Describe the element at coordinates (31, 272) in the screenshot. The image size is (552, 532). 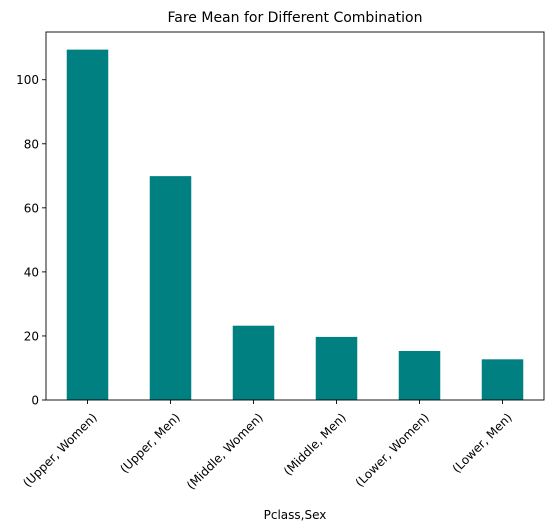
I see `y-tick-label: 40` at that location.